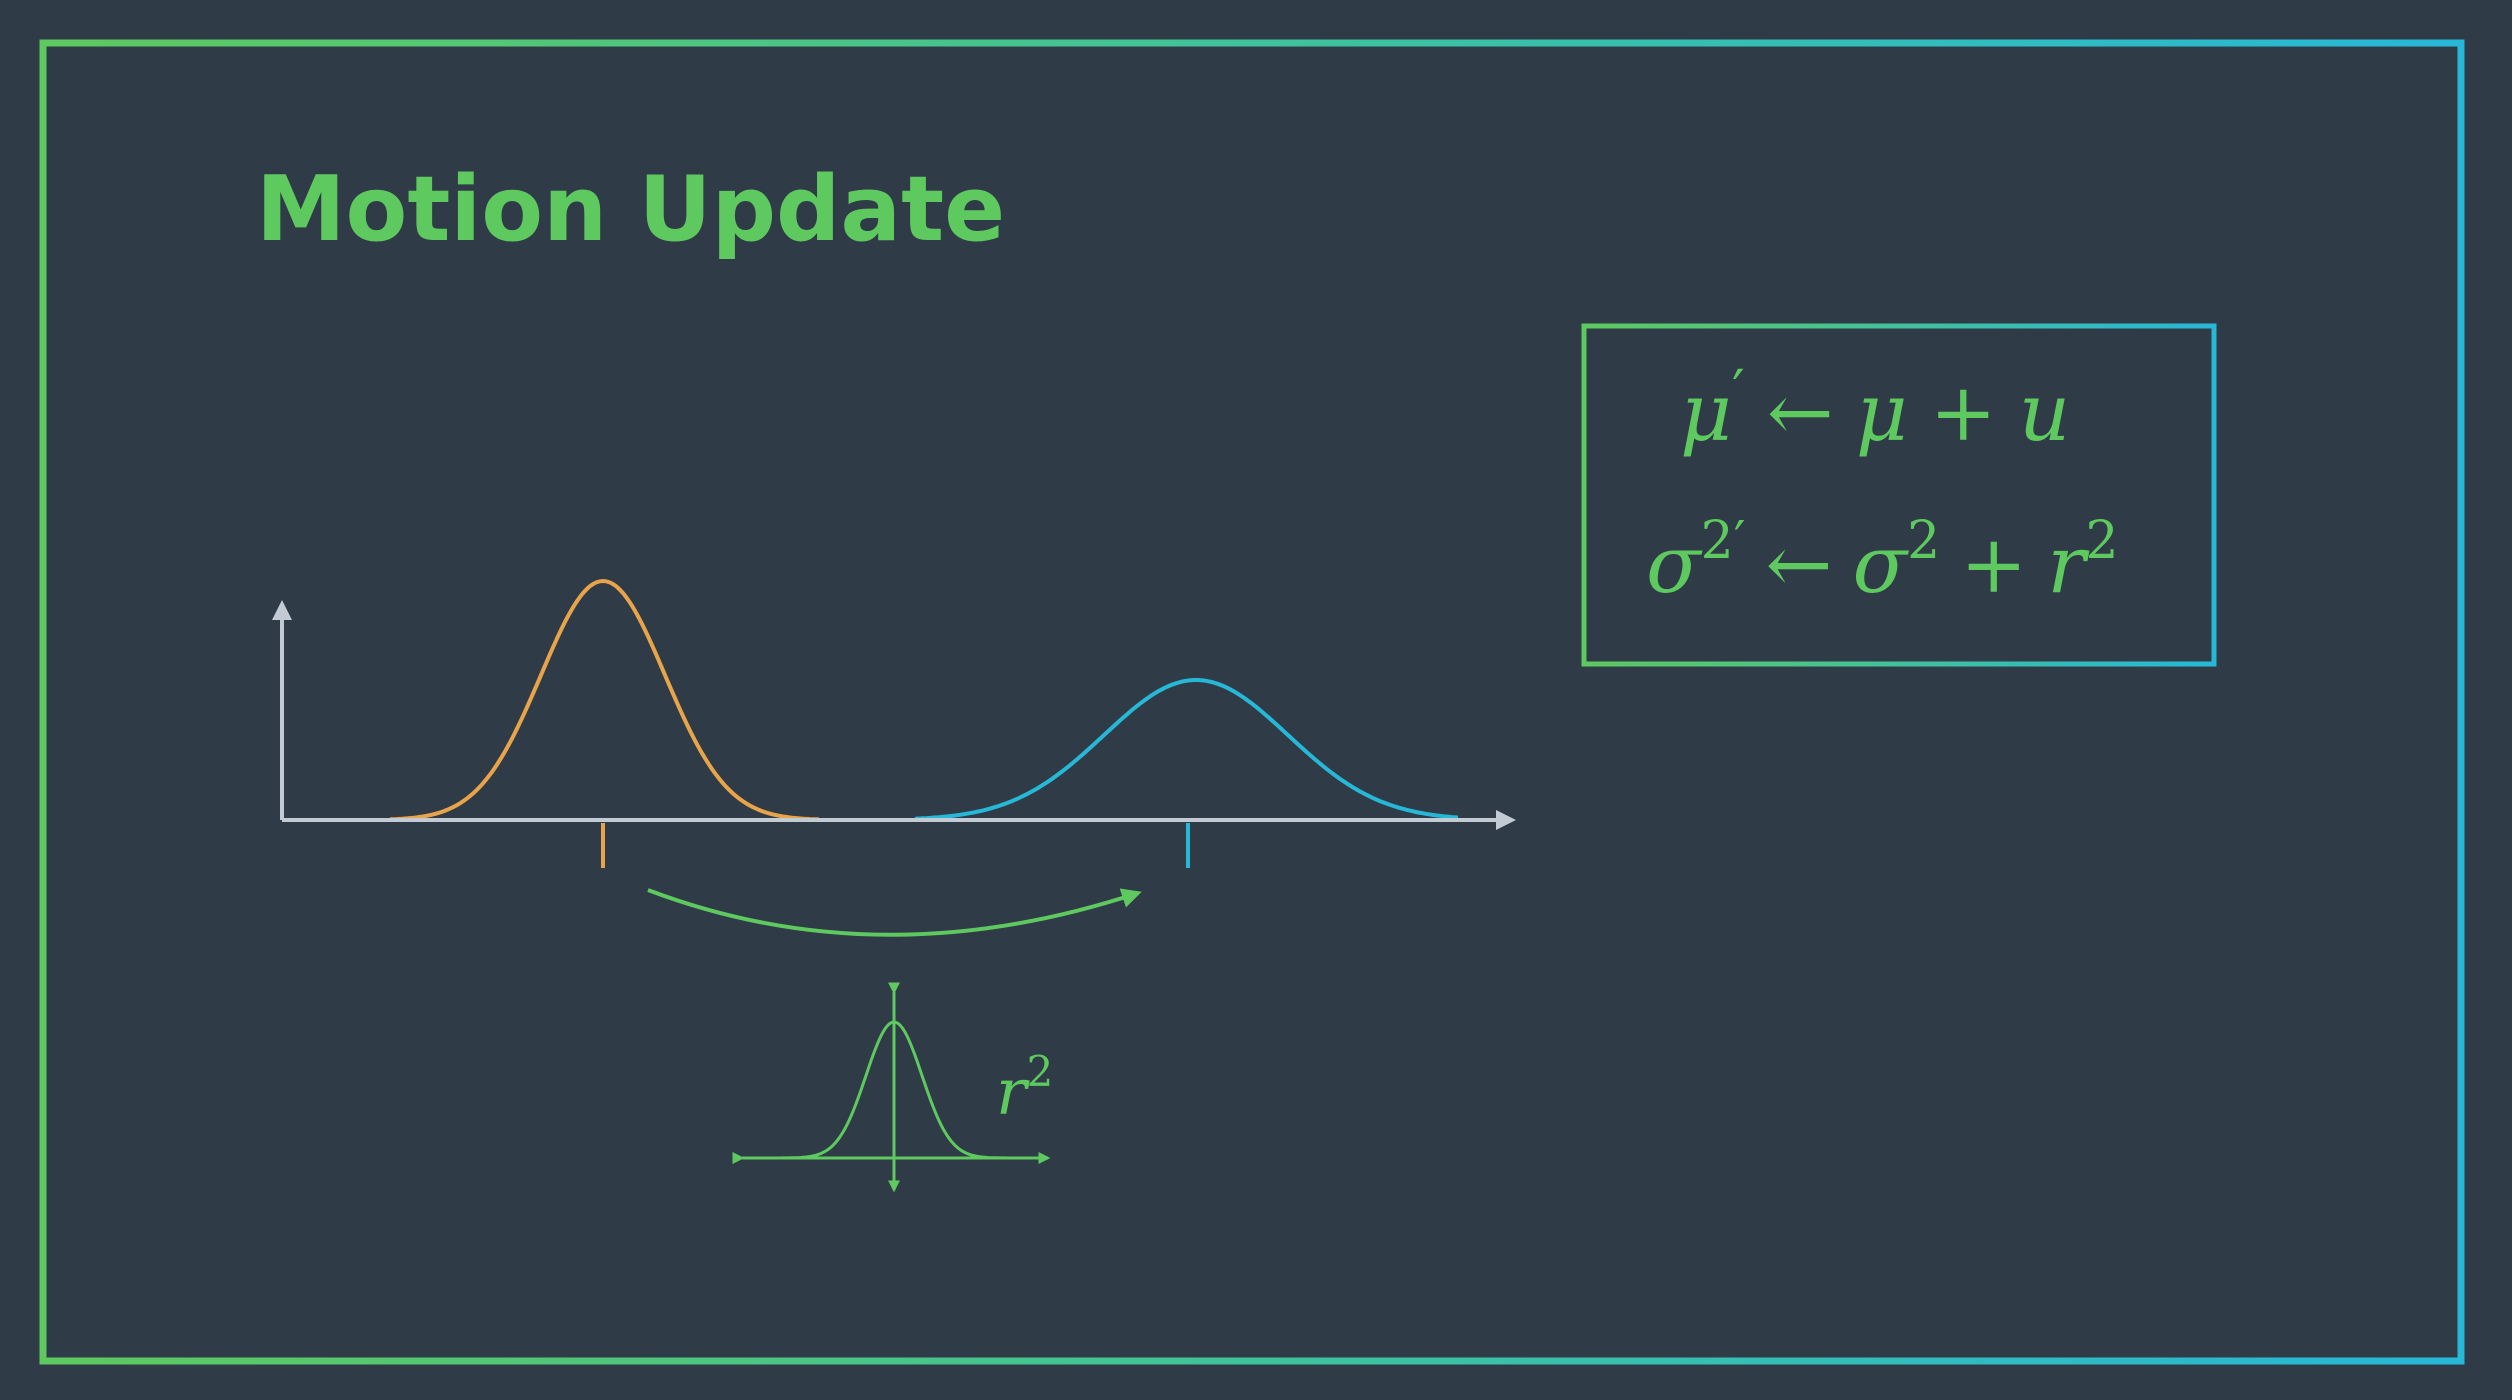 The width and height of the screenshot is (2512, 1400). I want to click on slide-title: Motion Update, so click(630, 209).